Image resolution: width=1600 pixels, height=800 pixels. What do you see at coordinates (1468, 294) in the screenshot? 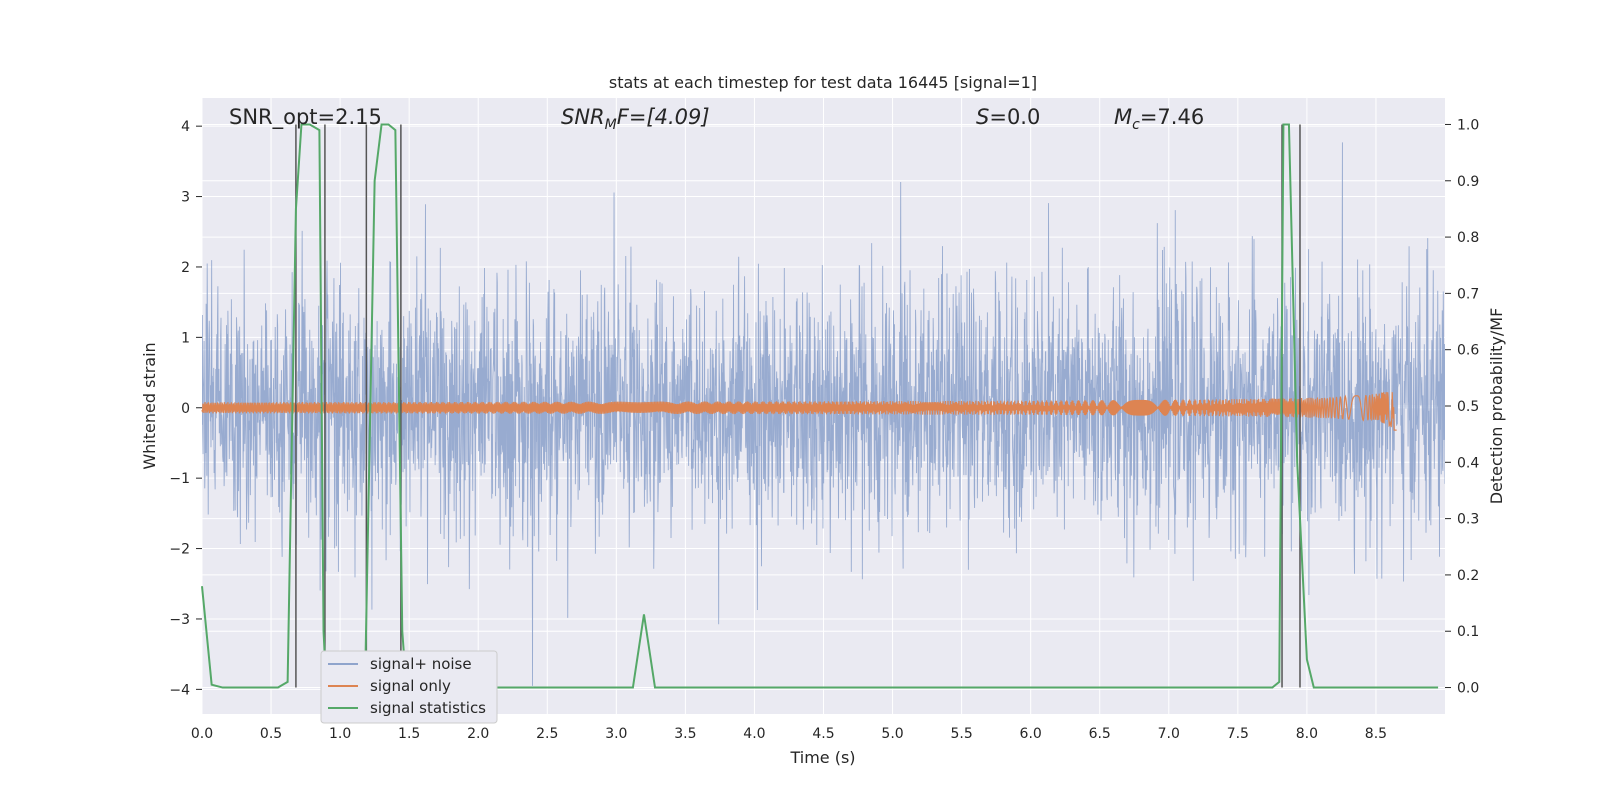
I see `y2-tick-label: 0.7` at bounding box center [1468, 294].